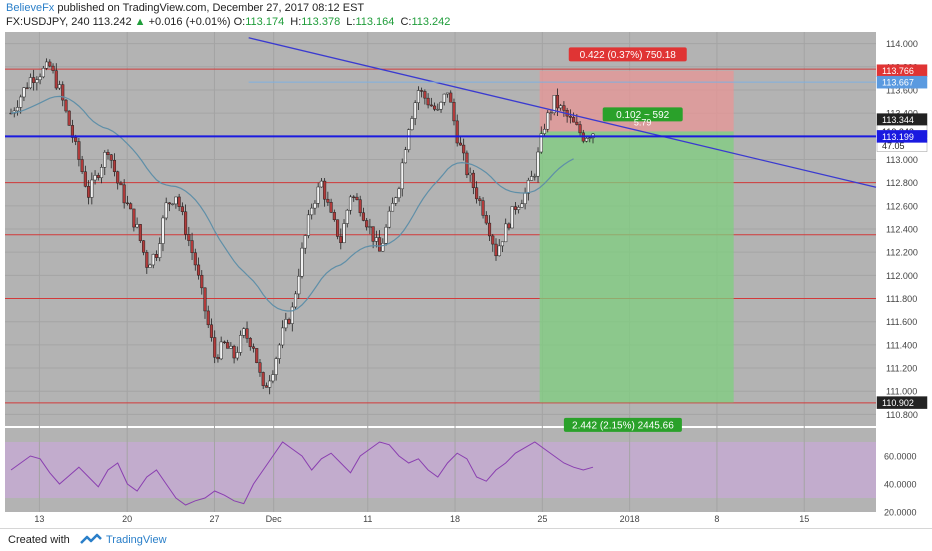 This screenshot has height=551, width=932. Describe the element at coordinates (622, 424) in the screenshot. I see `reward-annotation: 2.442 (2.15%) 2445.66` at that location.